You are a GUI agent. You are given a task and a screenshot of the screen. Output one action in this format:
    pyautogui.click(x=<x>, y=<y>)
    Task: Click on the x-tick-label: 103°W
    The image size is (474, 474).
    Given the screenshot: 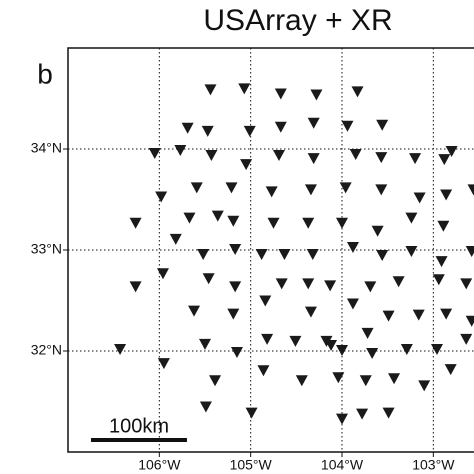 What is the action you would take?
    pyautogui.click(x=433, y=465)
    